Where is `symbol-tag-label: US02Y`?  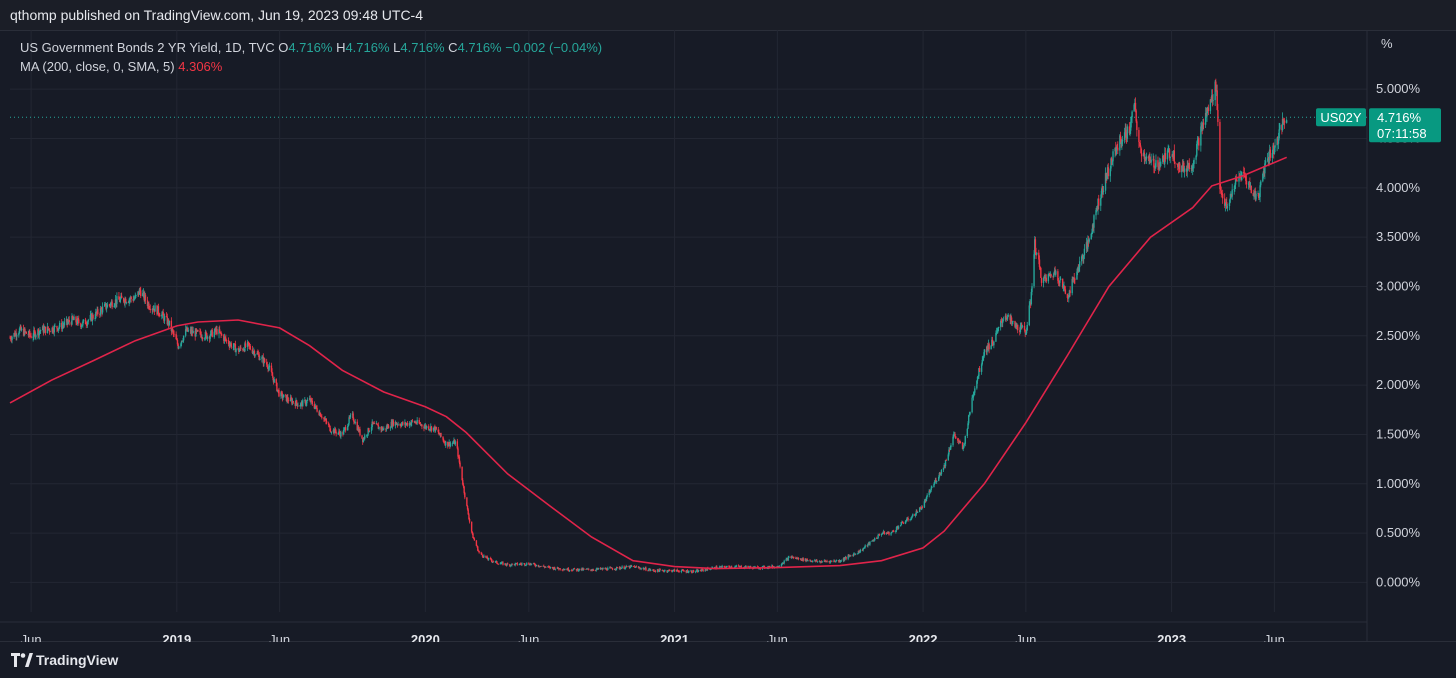 symbol-tag-label: US02Y is located at coordinates (1341, 117).